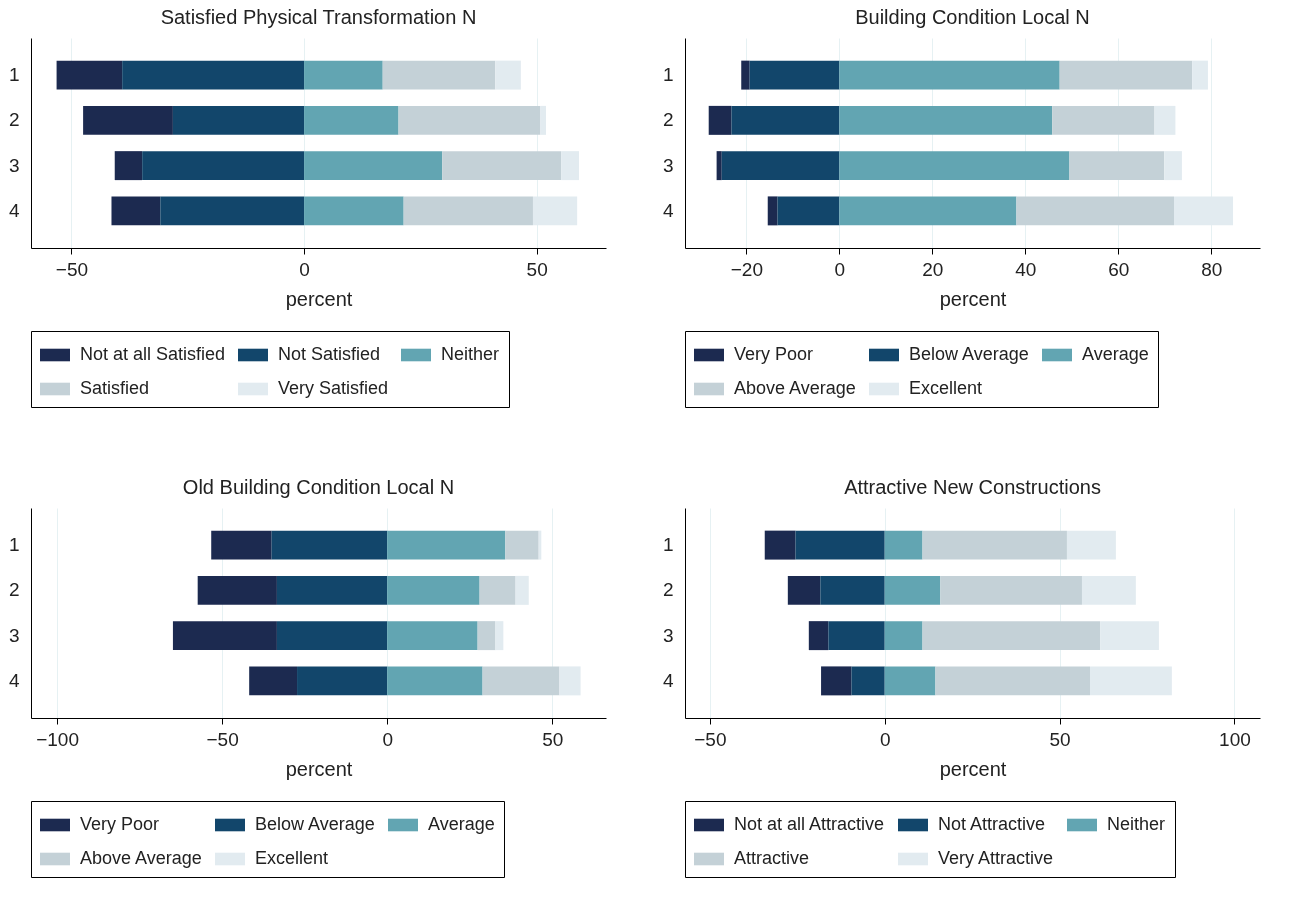  What do you see at coordinates (292, 858) in the screenshot?
I see `legend-label: Excellent` at bounding box center [292, 858].